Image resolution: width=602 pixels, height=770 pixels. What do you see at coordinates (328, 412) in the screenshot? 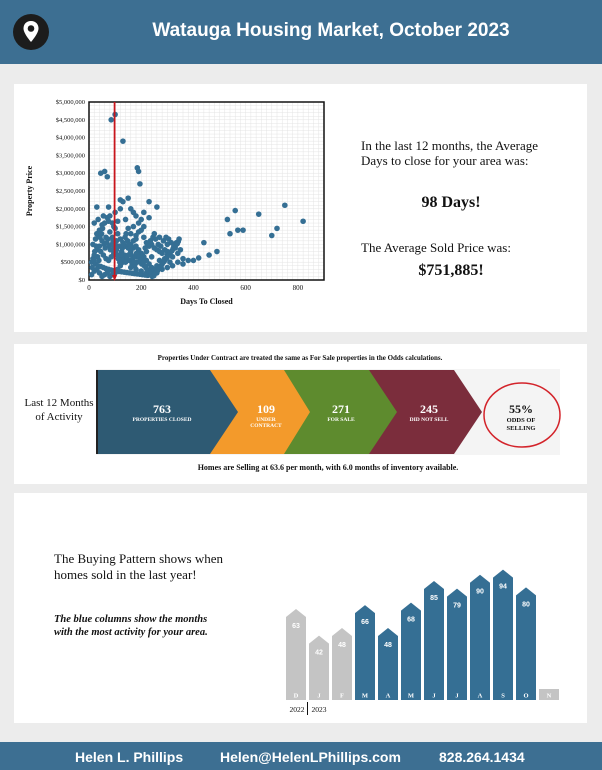
I see `odds-arrow-graphic` at bounding box center [328, 412].